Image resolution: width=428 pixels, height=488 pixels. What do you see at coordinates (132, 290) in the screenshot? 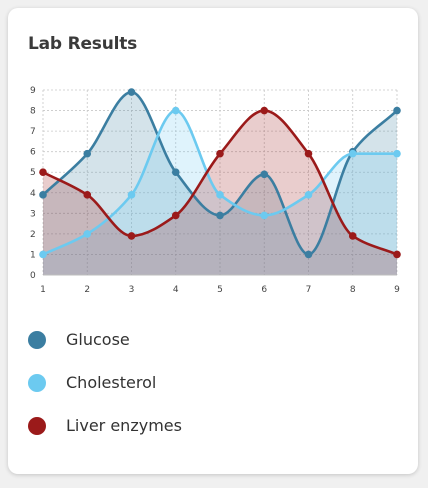
I see `x-tick-label: 3` at bounding box center [132, 290].